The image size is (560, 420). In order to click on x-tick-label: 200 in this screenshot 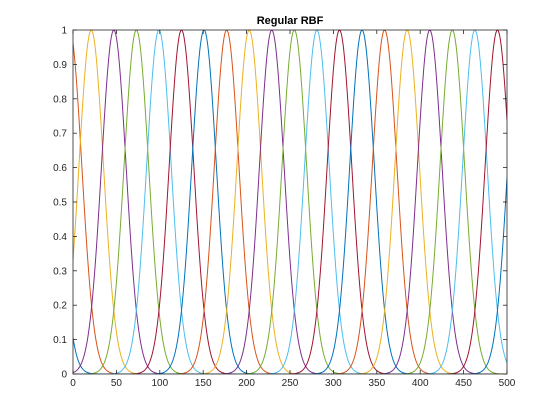, I will do `click(246, 383)`.